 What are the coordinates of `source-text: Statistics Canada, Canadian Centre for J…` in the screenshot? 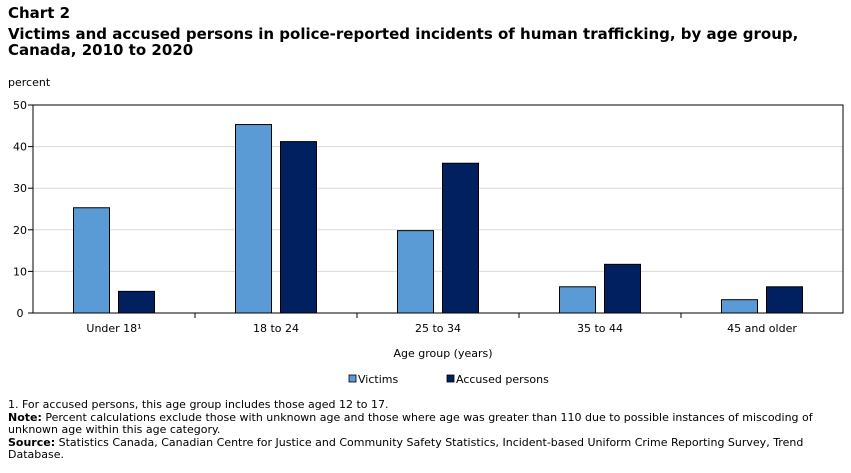 It's located at (406, 448).